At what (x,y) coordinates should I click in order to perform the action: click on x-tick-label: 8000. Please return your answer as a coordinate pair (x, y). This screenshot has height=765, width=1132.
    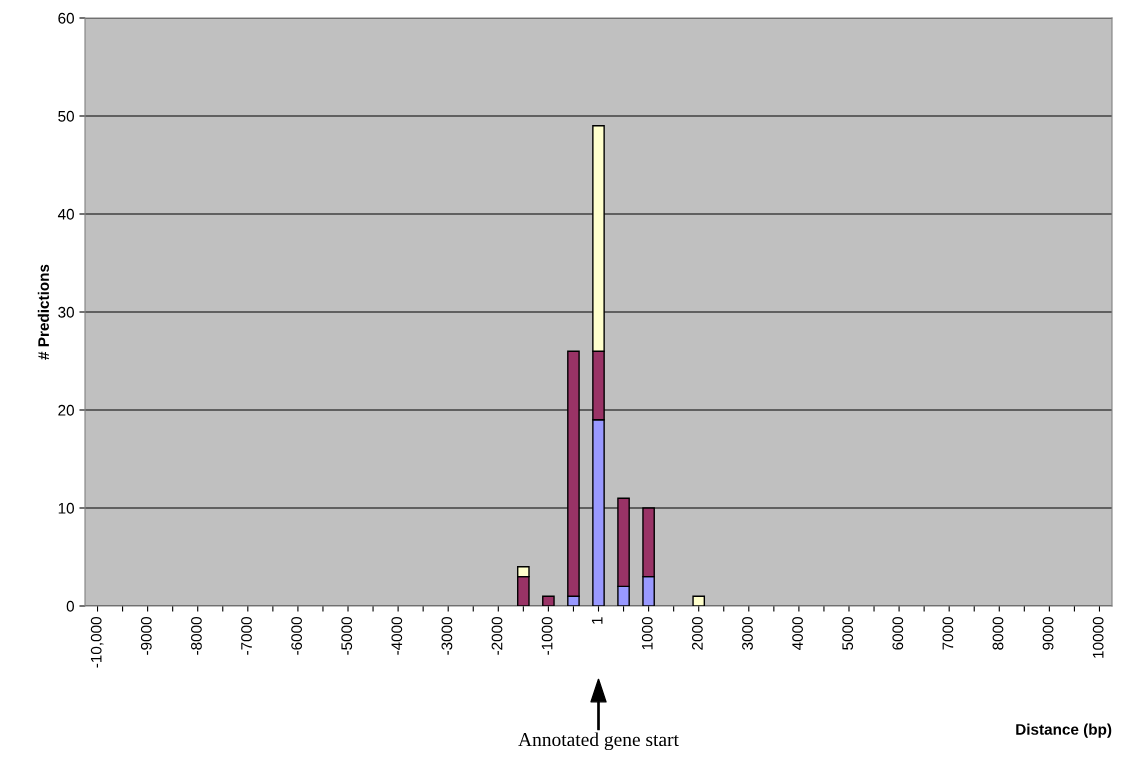
    Looking at the image, I should click on (998, 633).